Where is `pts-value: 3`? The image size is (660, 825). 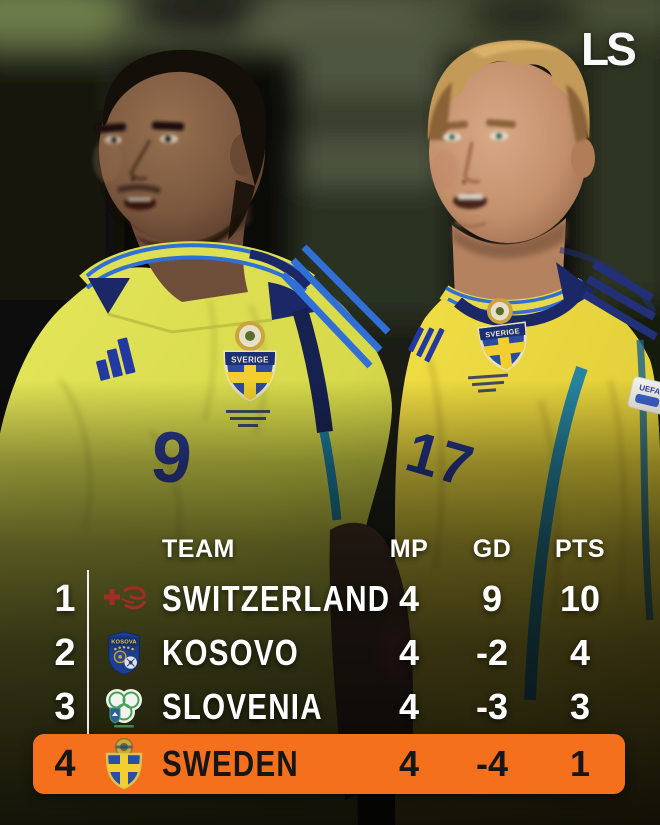 pts-value: 3 is located at coordinates (580, 706).